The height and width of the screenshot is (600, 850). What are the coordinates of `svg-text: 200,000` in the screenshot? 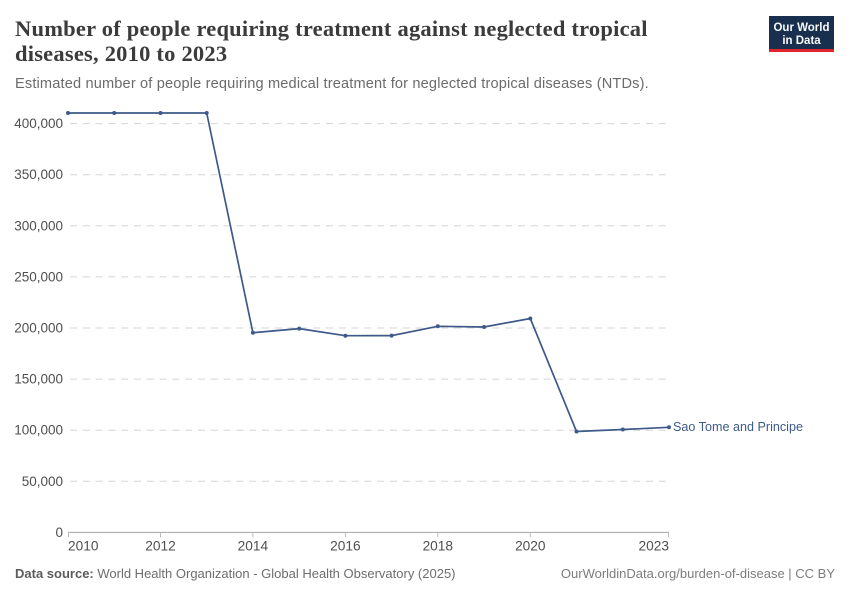 It's located at (38, 328).